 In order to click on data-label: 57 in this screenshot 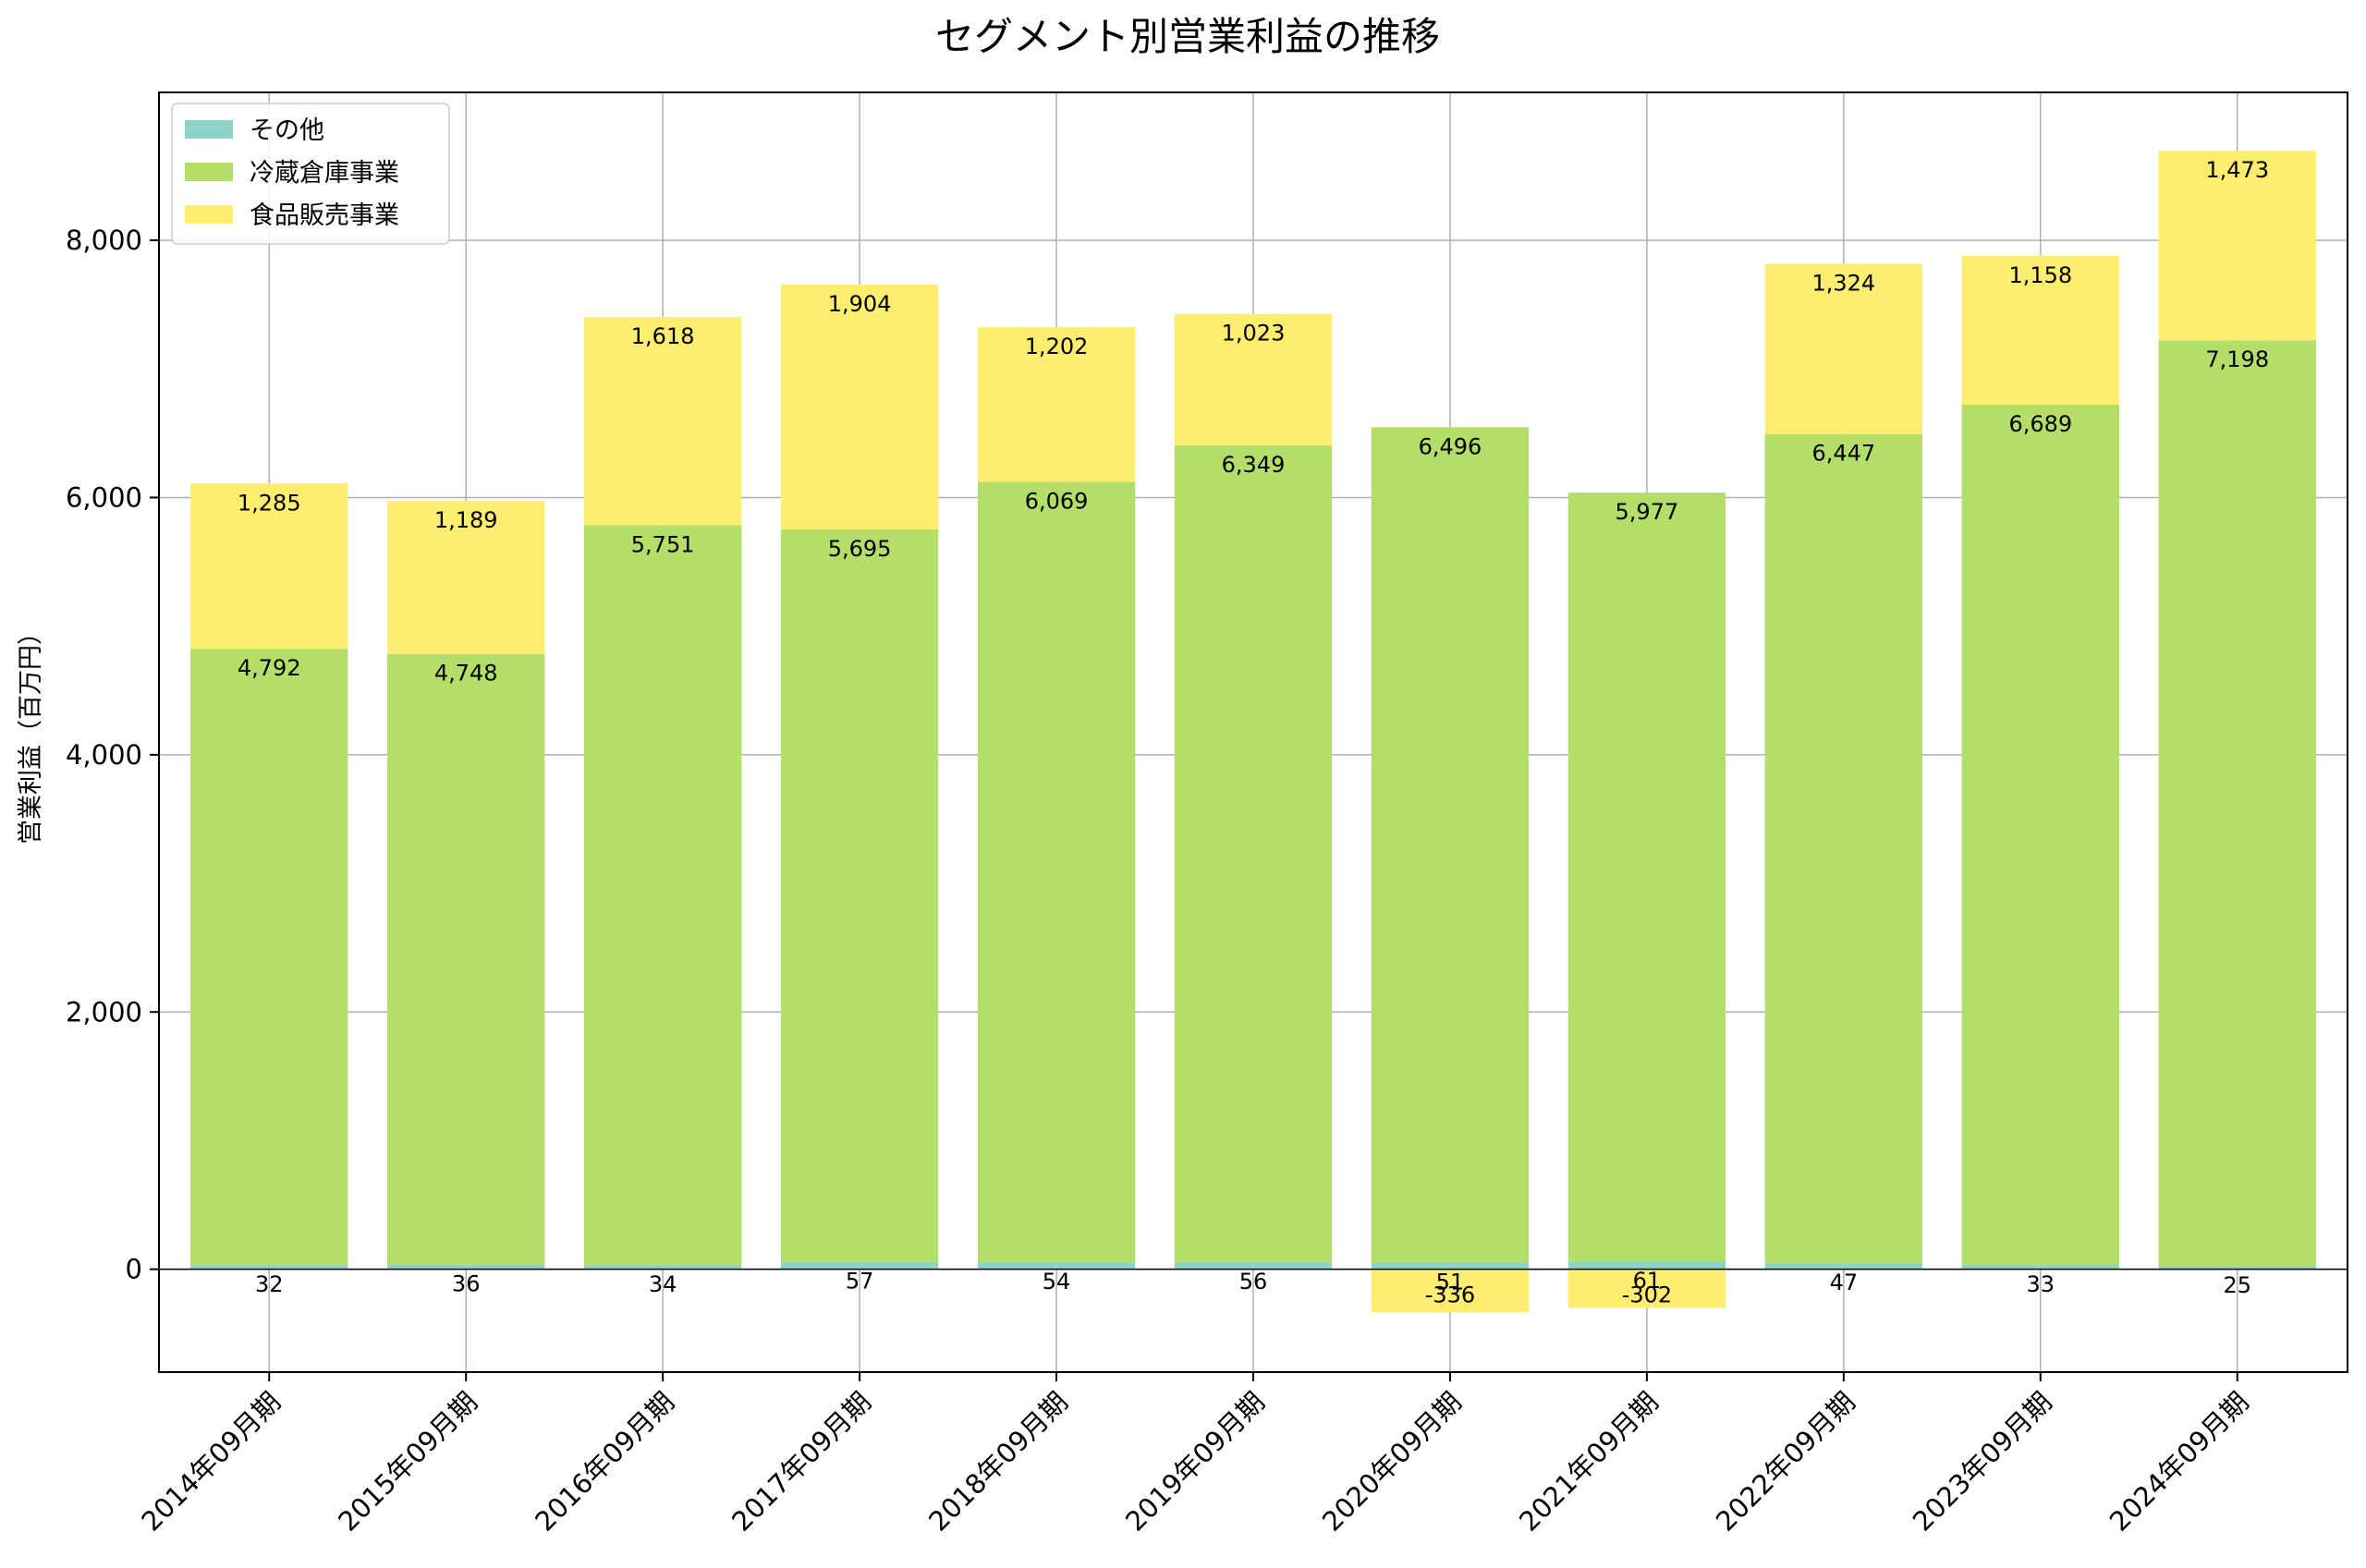, I will do `click(860, 1282)`.